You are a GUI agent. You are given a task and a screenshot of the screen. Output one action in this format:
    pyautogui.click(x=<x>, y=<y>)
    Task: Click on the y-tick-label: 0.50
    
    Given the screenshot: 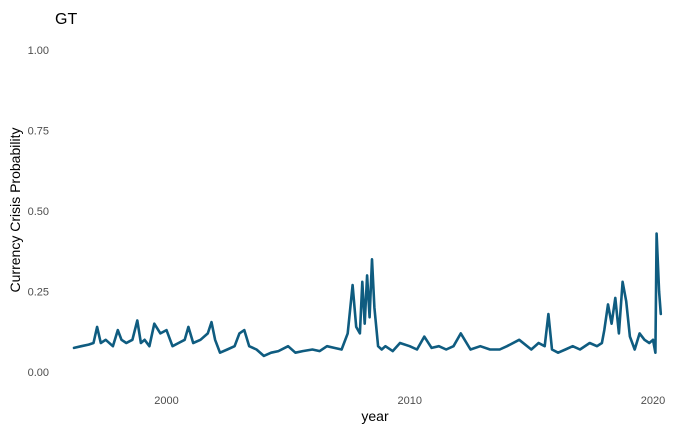 What is the action you would take?
    pyautogui.click(x=38, y=212)
    